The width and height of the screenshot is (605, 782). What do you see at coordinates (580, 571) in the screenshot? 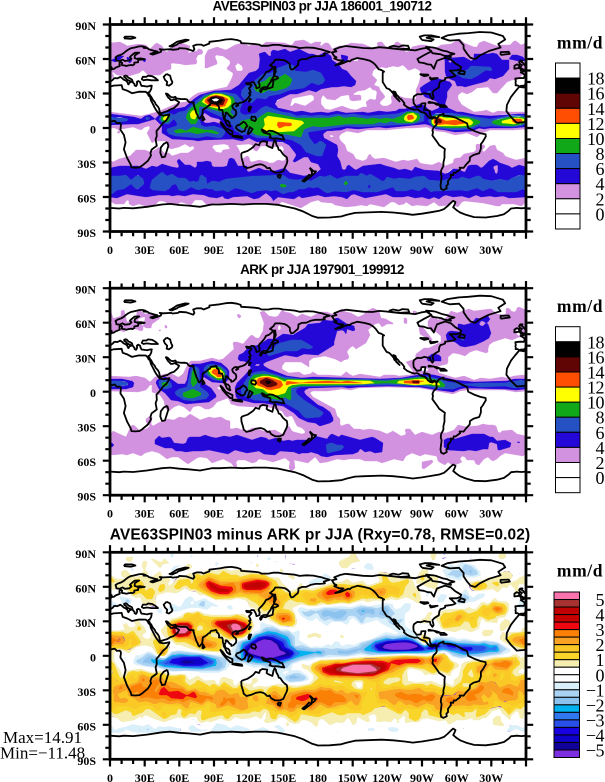
I see `svg-text: mm/d` at bounding box center [580, 571].